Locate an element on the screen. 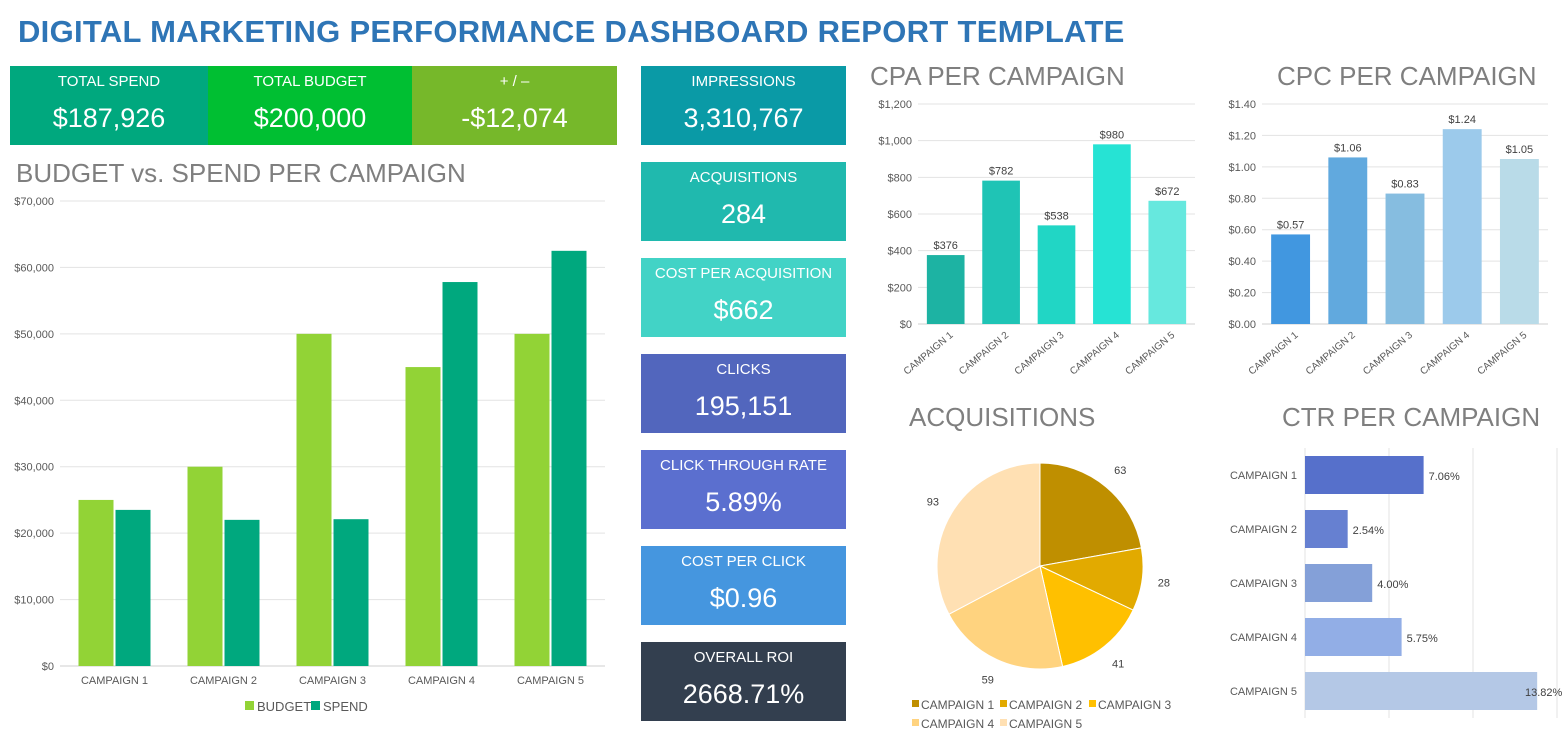 This screenshot has height=737, width=1567. legend-label: CAMPAIGN 2 is located at coordinates (1045, 705).